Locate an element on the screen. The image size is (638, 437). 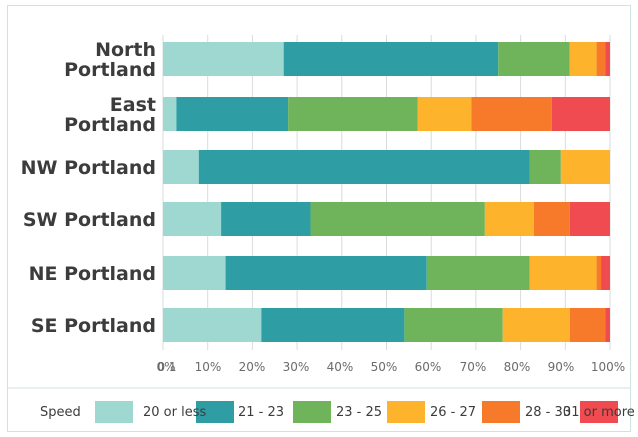
x-tick-label: 100% is located at coordinates (608, 367).